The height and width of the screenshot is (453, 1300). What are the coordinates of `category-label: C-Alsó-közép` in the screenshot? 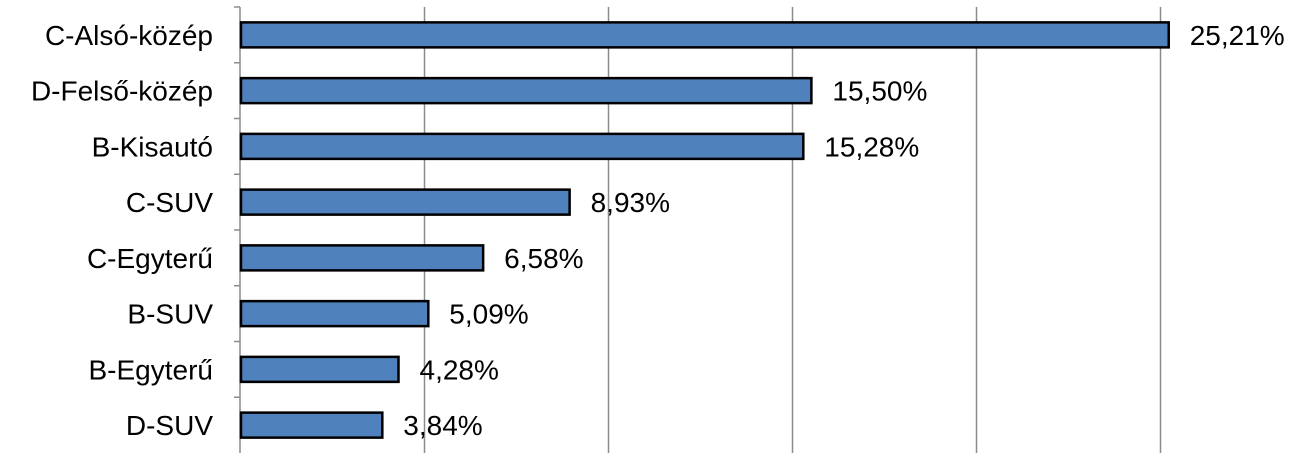 It's located at (129, 35).